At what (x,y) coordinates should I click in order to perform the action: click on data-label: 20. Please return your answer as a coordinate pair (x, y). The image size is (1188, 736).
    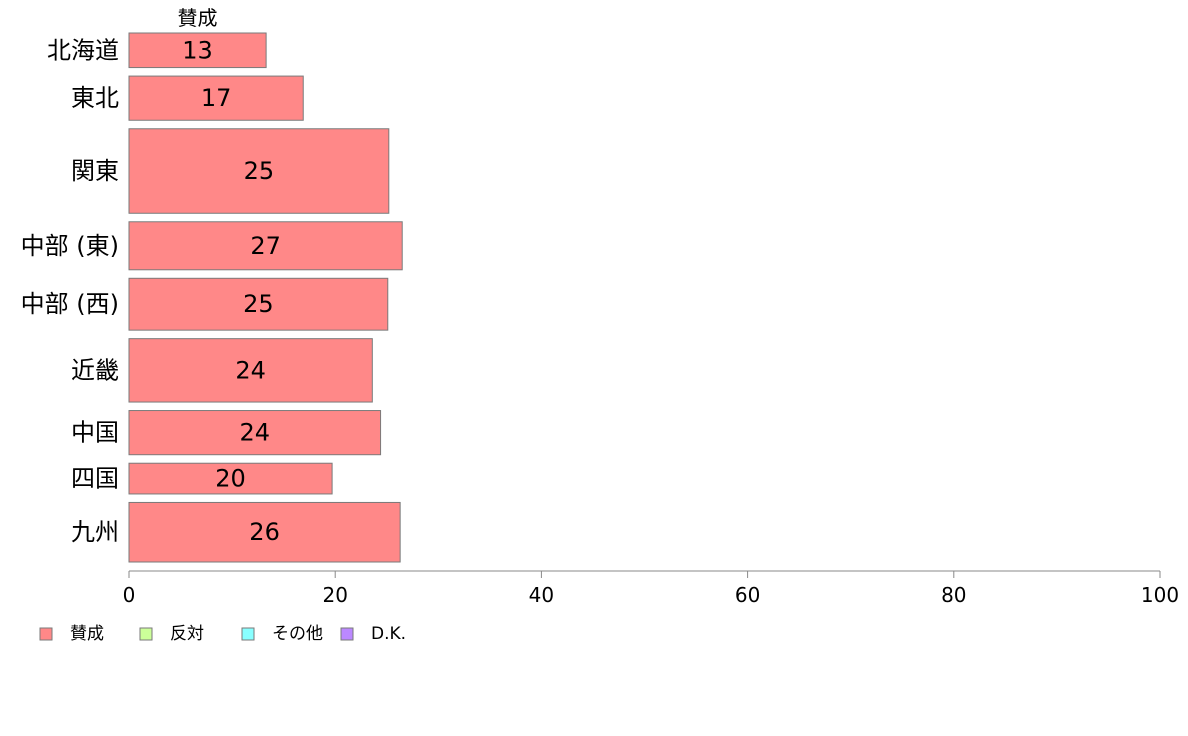
    Looking at the image, I should click on (230, 479).